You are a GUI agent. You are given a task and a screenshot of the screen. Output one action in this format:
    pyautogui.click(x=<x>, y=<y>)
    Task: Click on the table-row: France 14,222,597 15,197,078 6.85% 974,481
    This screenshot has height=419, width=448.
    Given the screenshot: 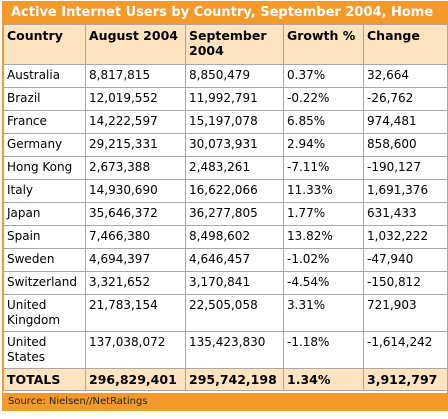 What is the action you would take?
    pyautogui.click(x=225, y=122)
    